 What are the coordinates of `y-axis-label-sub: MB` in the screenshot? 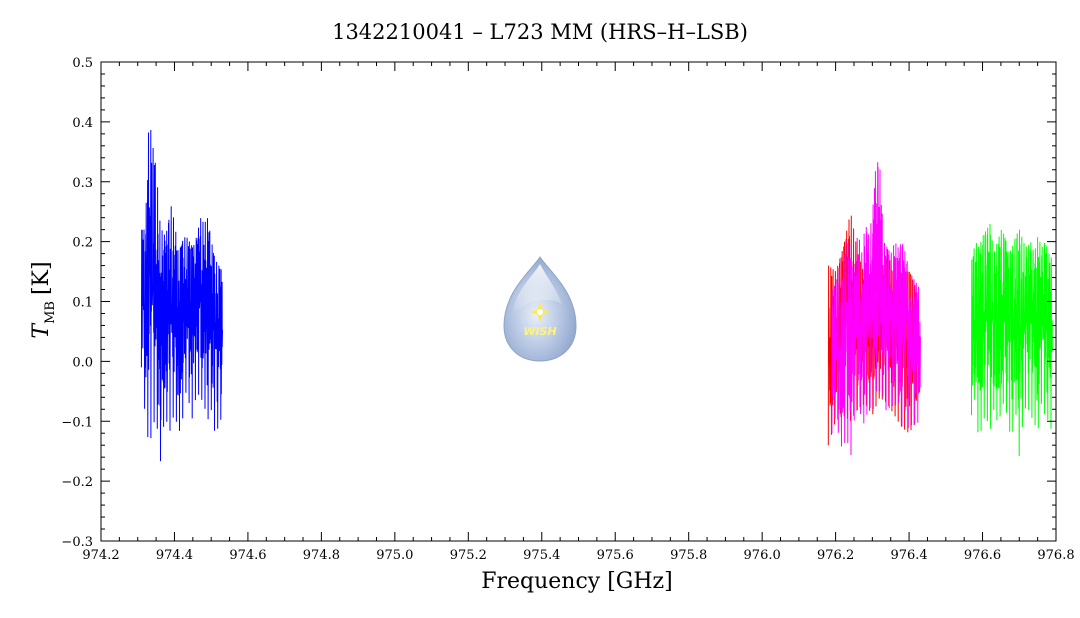 It's located at (50, 312).